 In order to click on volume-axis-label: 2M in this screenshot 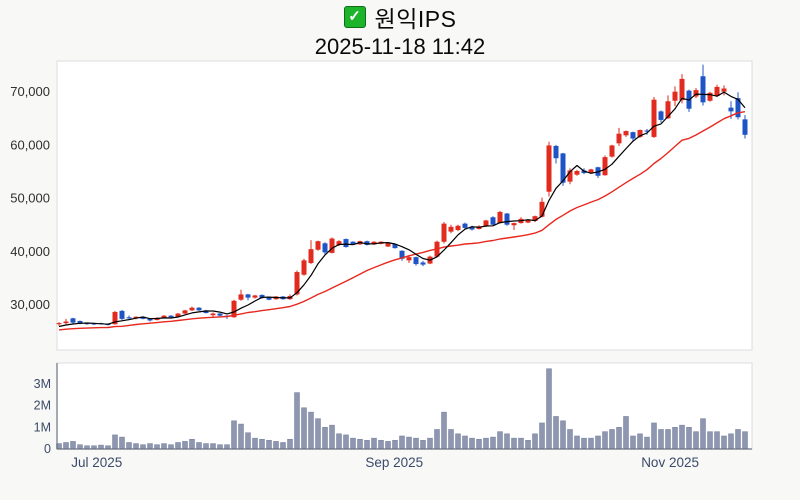, I will do `click(42, 406)`.